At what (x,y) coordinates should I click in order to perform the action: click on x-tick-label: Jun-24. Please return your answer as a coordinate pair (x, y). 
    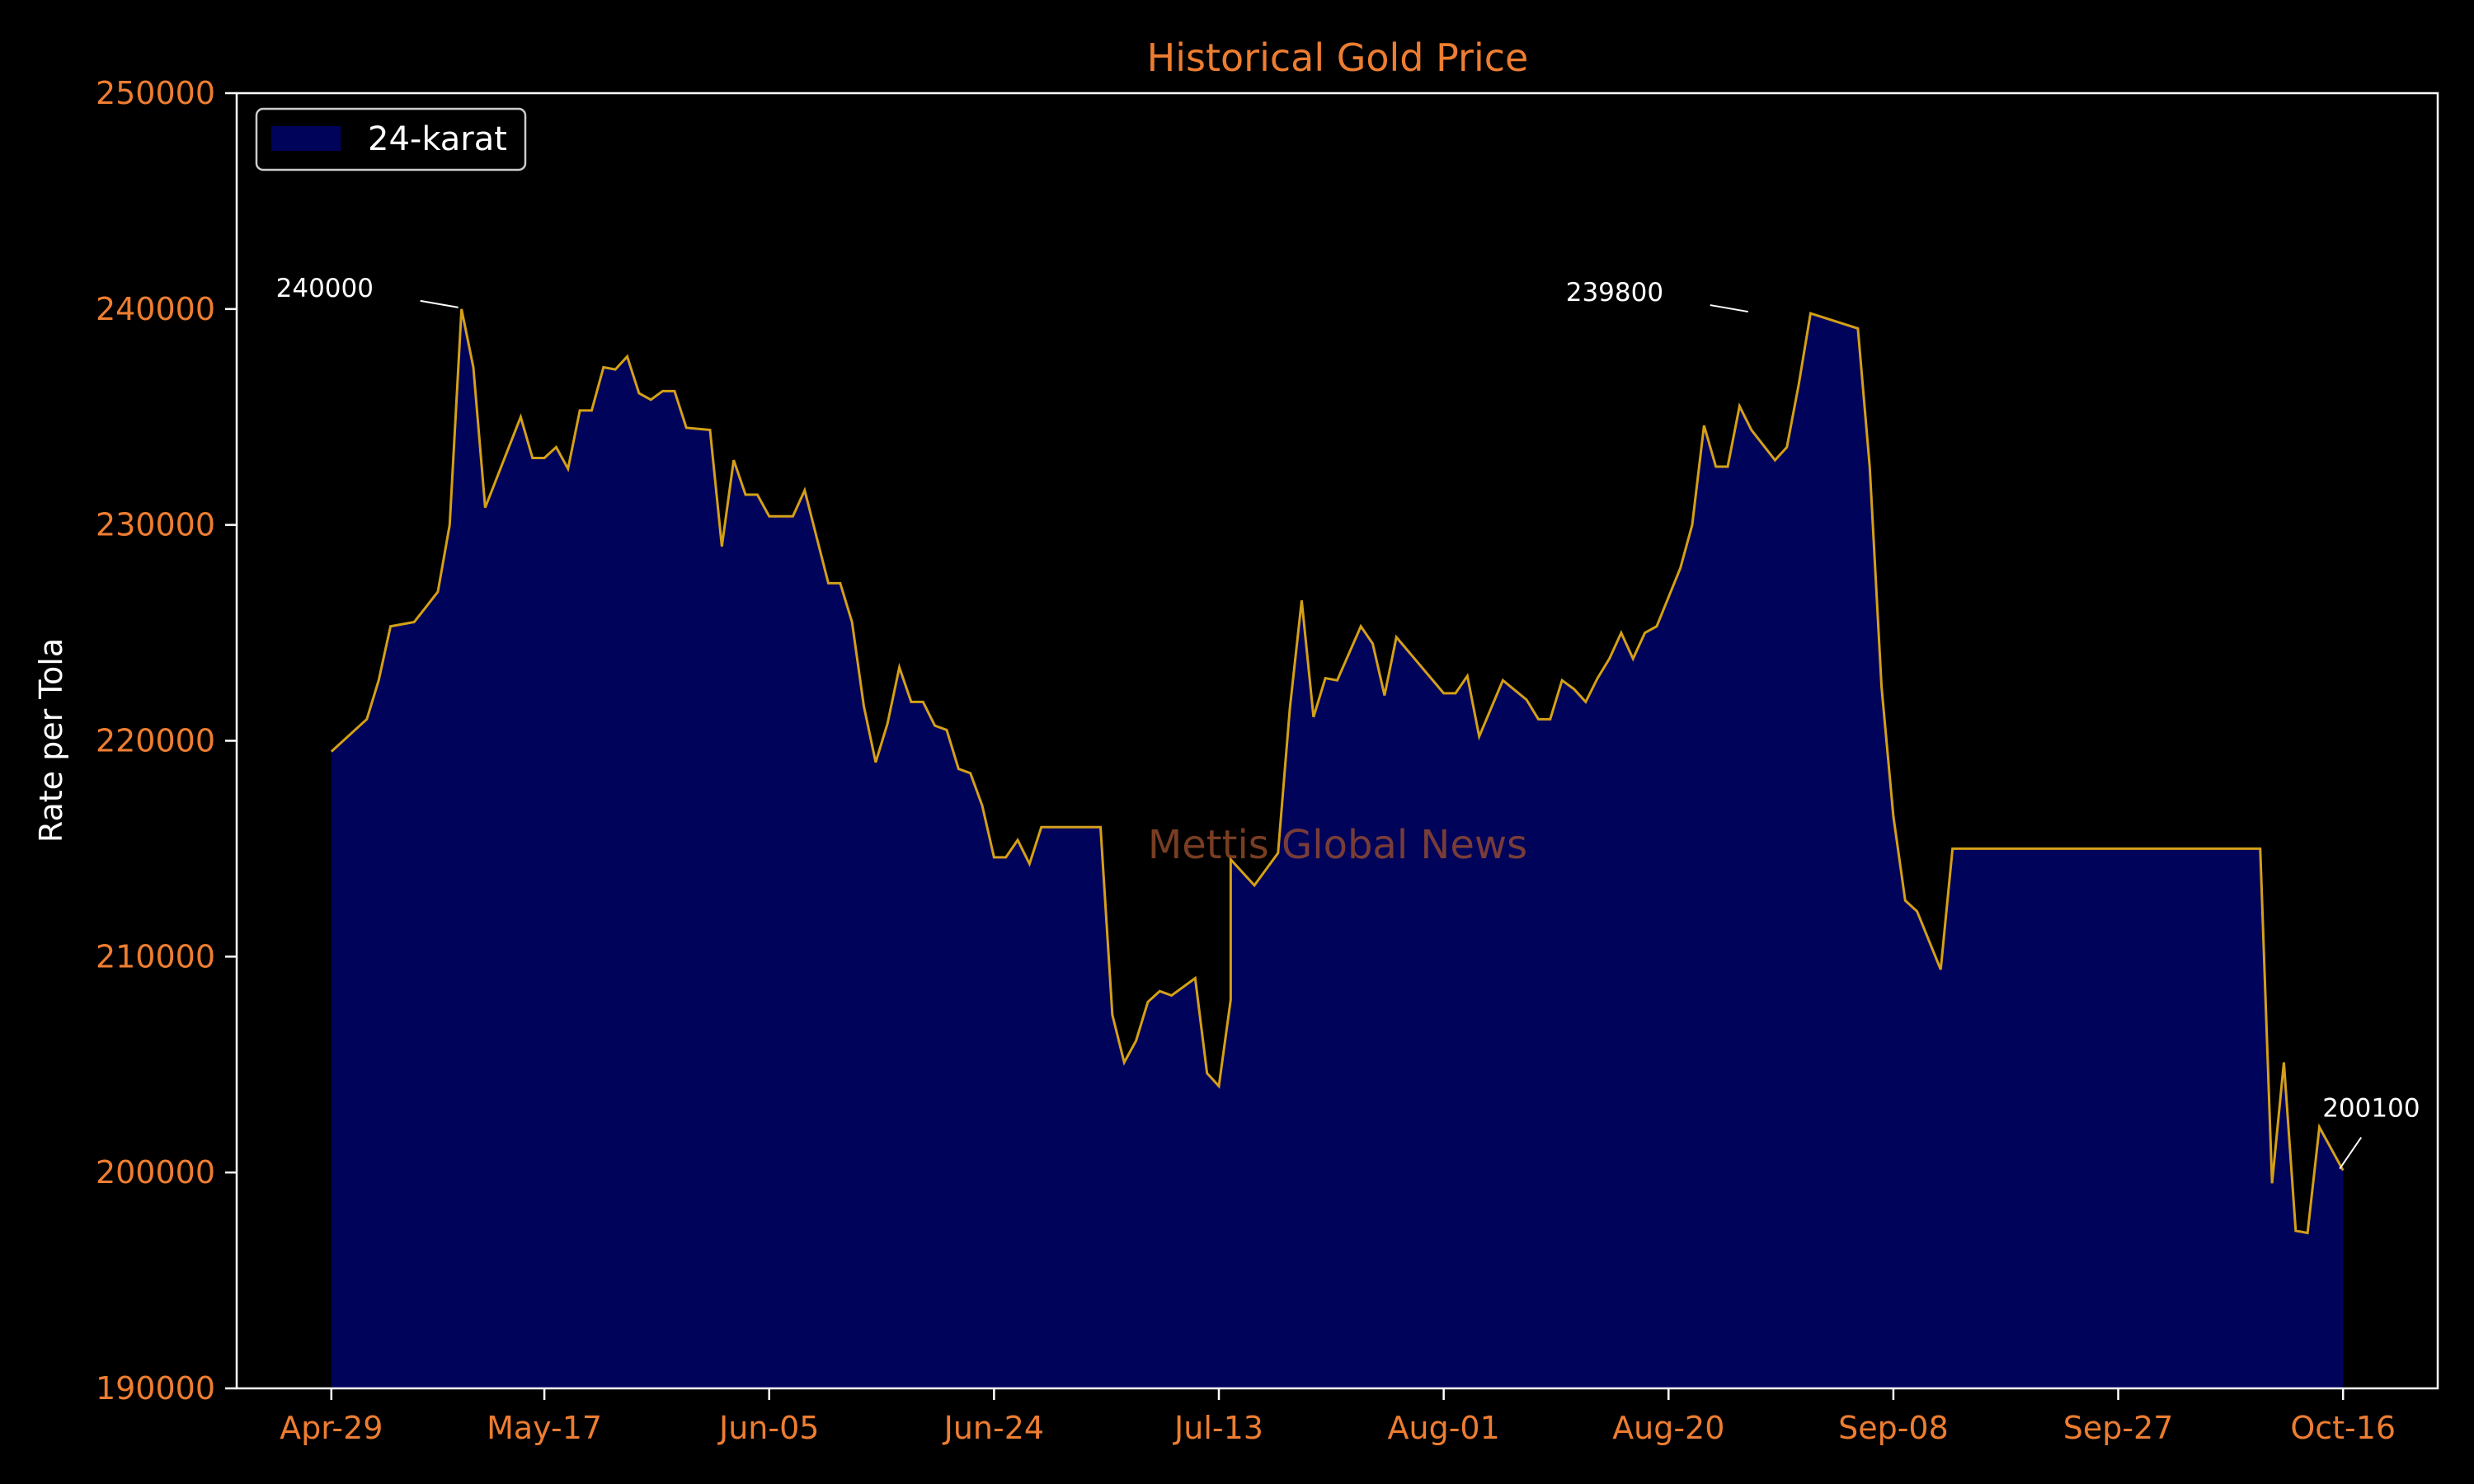
    Looking at the image, I should click on (993, 1428).